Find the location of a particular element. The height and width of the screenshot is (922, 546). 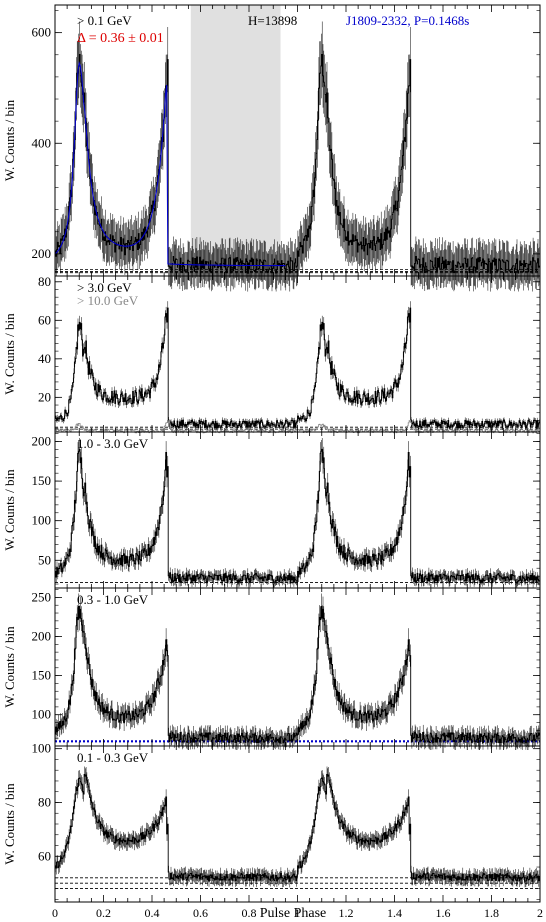

y-tick-label: 20 is located at coordinates (44, 396).